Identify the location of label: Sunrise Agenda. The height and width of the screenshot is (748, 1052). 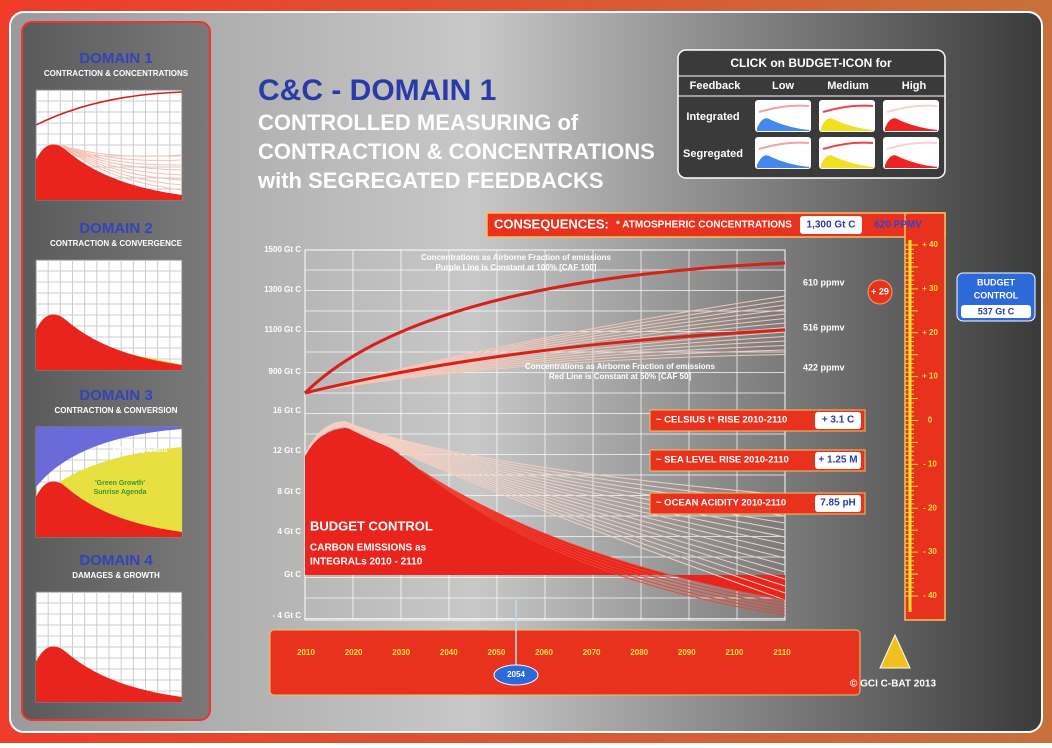
(119, 492).